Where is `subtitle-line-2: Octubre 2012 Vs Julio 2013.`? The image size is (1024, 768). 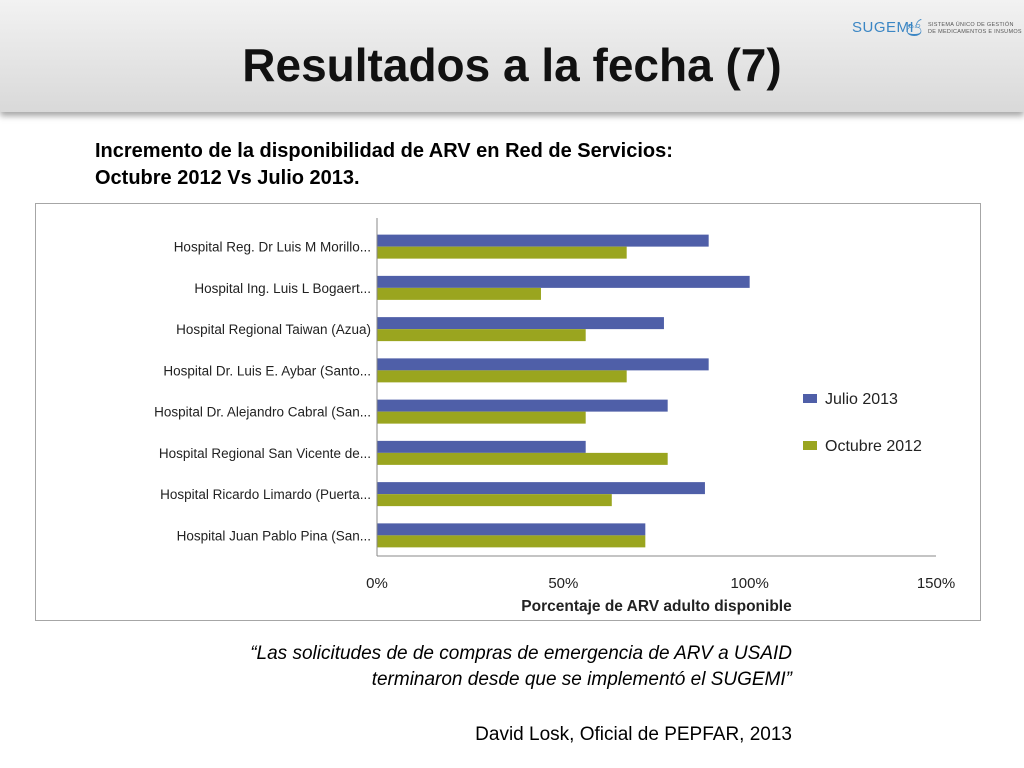
subtitle-line-2: Octubre 2012 Vs Julio 2013. is located at coordinates (227, 178).